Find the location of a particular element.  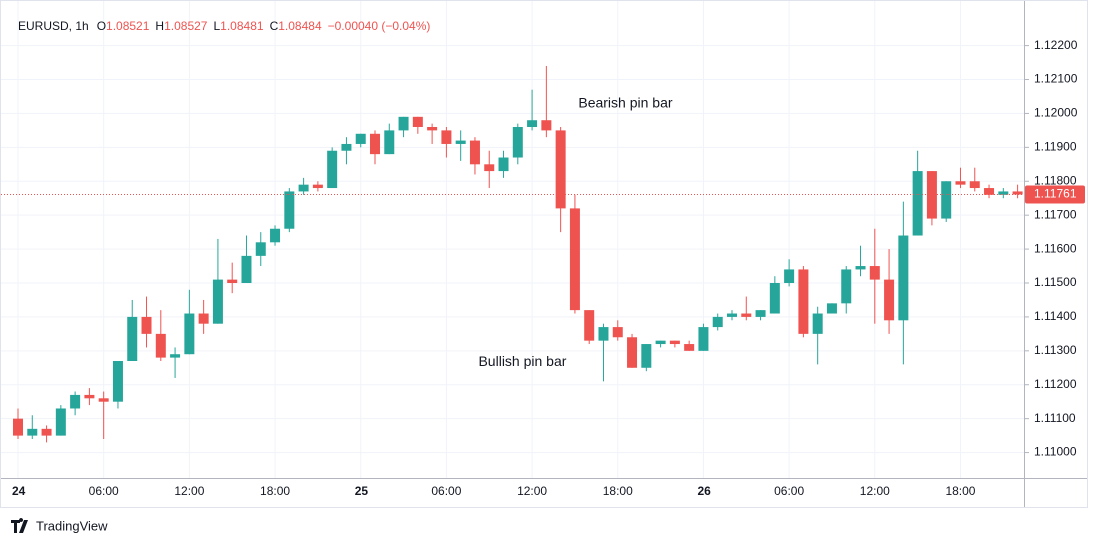

field-label: C is located at coordinates (274, 26).